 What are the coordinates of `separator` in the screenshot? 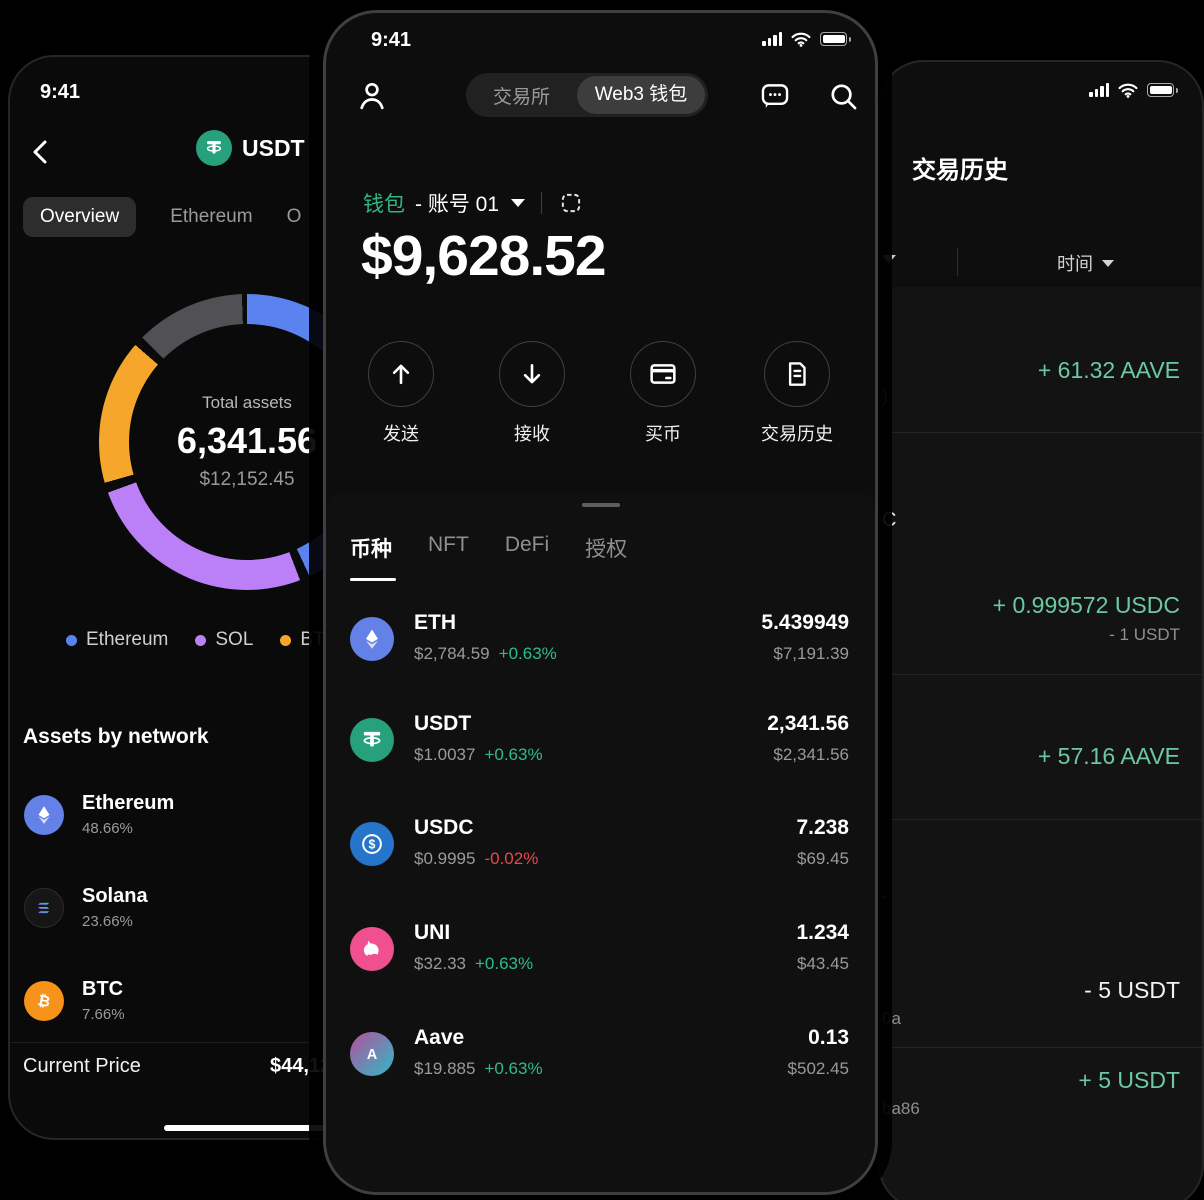 It's located at (542, 203).